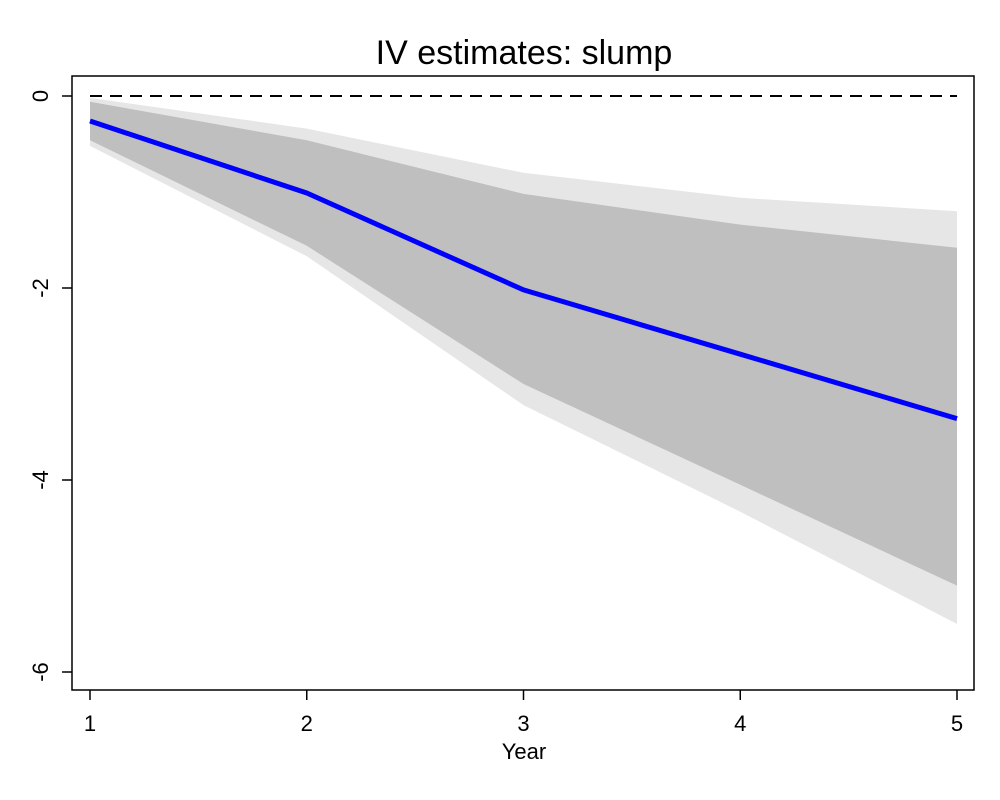 This screenshot has height=800, width=1000. I want to click on x-tick-label: 3, so click(523, 723).